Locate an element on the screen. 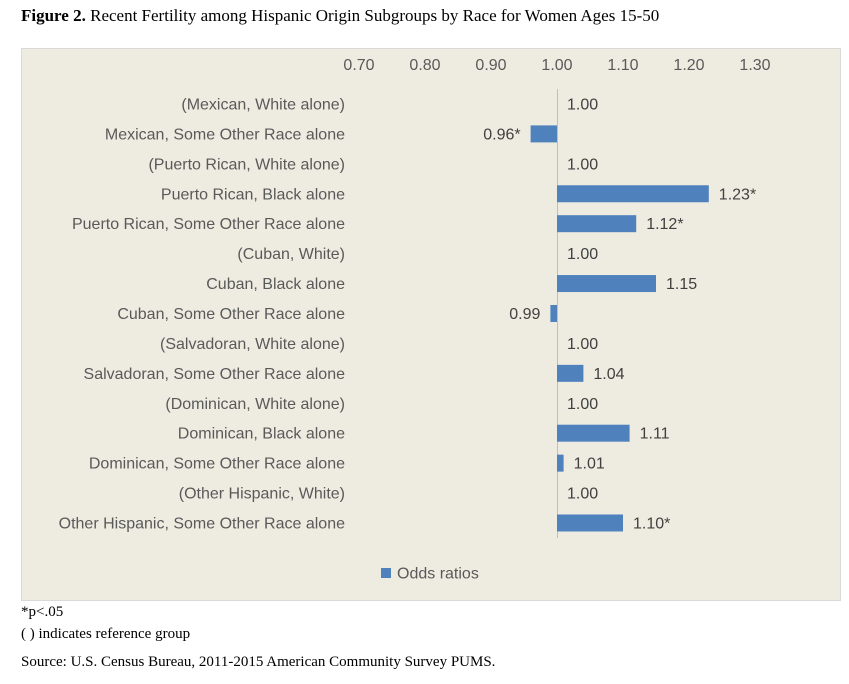 This screenshot has width=849, height=684. data-label-3: 1.23* is located at coordinates (737, 194).